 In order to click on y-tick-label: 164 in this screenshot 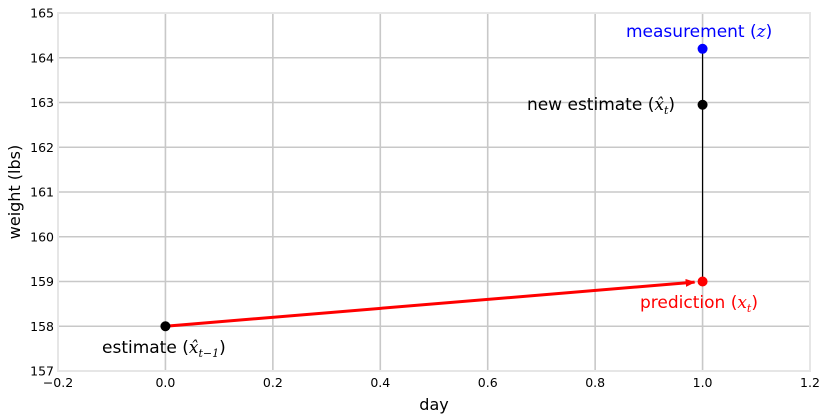, I will do `click(42, 57)`.